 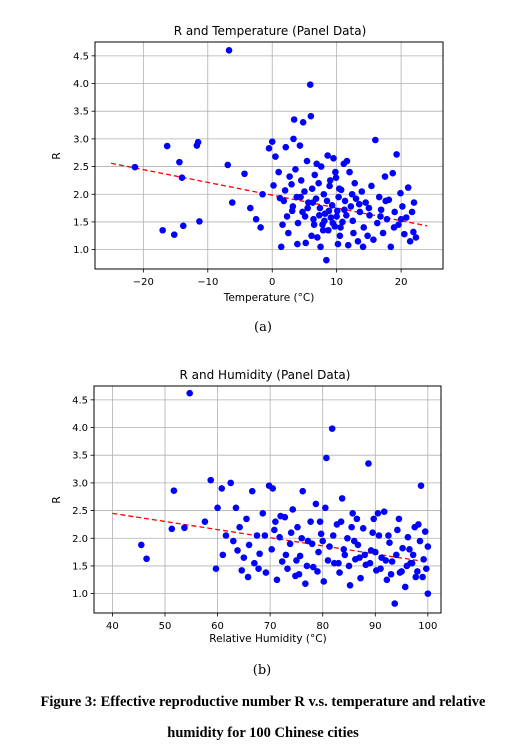 What do you see at coordinates (80, 428) in the screenshot?
I see `y-tick-label-humidity: 4.0` at bounding box center [80, 428].